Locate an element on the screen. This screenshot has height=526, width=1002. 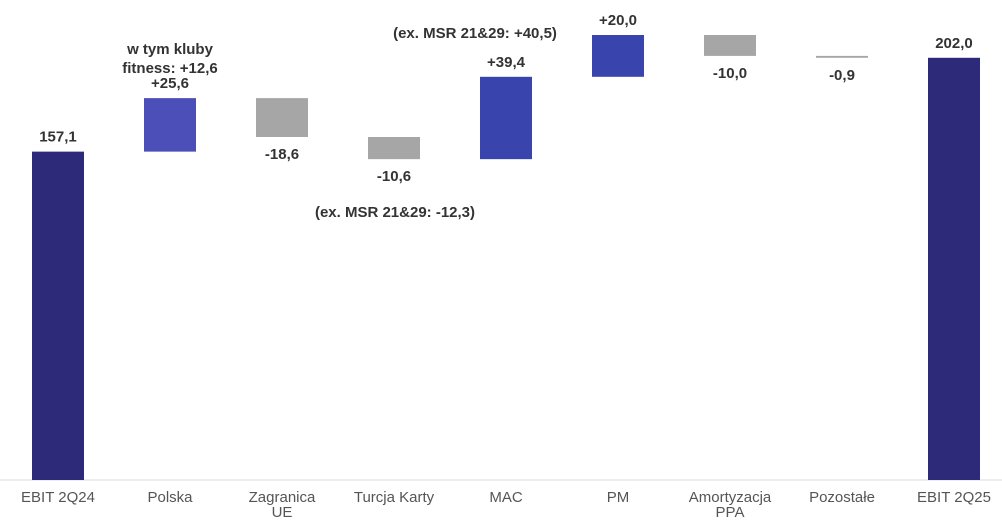
value-label: -10,6 is located at coordinates (394, 176).